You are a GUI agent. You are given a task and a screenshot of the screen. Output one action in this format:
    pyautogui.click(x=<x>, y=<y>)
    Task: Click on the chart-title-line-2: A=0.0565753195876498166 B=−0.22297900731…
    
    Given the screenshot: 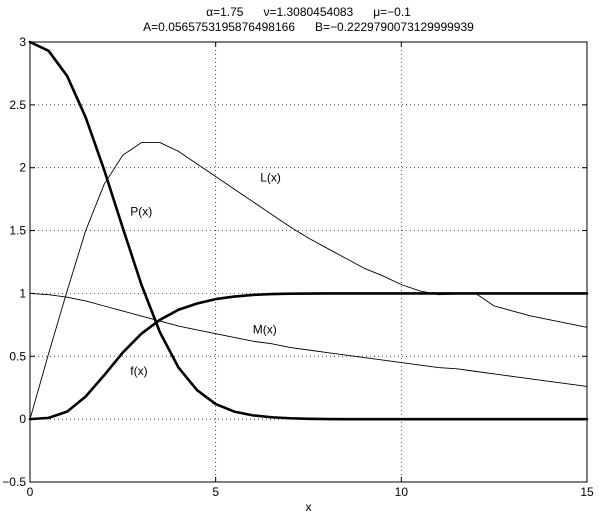 What is the action you would take?
    pyautogui.click(x=308, y=27)
    